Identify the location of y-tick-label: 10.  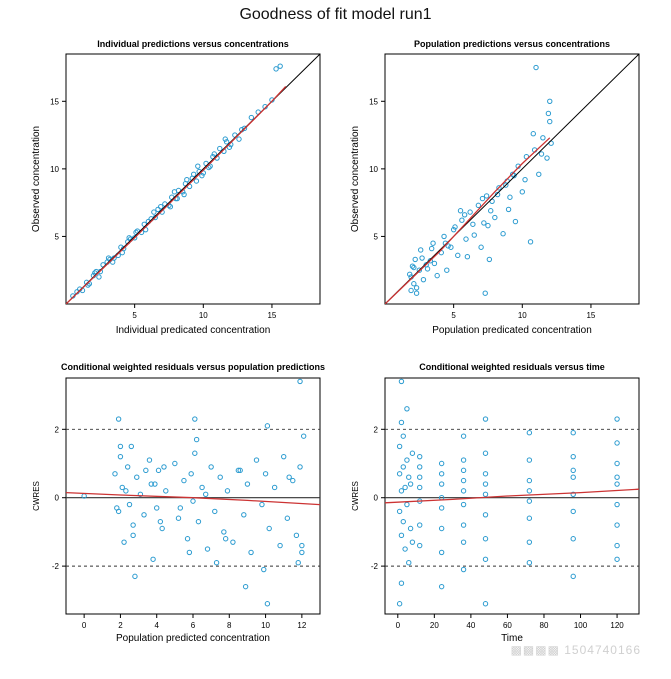
(54, 169).